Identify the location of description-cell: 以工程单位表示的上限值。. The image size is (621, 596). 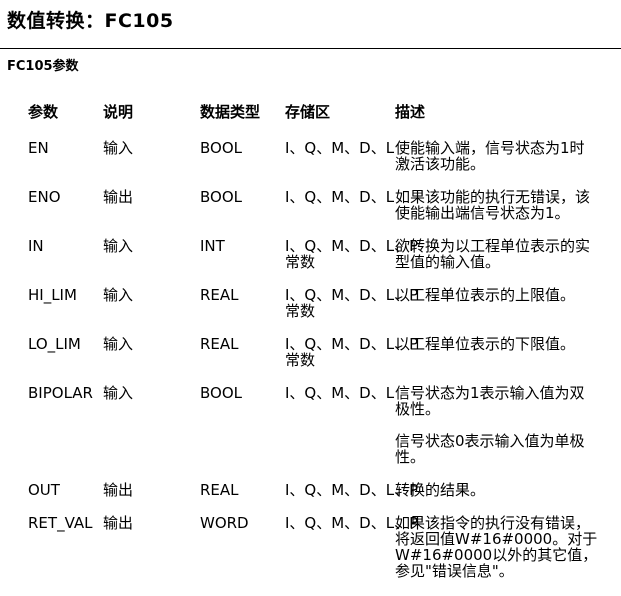
(485, 295).